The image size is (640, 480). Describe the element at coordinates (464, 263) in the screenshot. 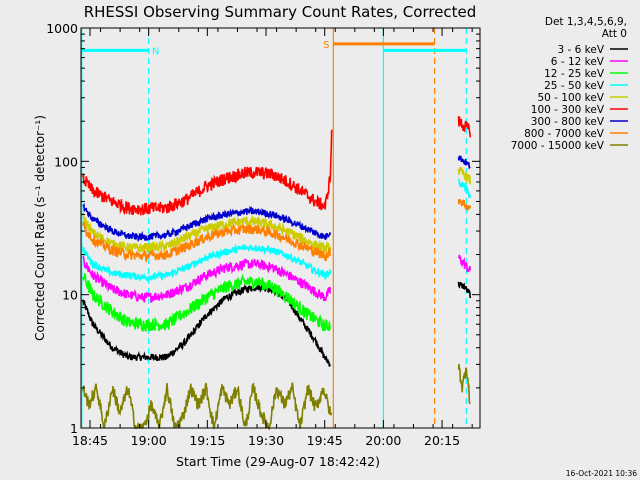

I see `series-line-6-12-kev-late` at that location.